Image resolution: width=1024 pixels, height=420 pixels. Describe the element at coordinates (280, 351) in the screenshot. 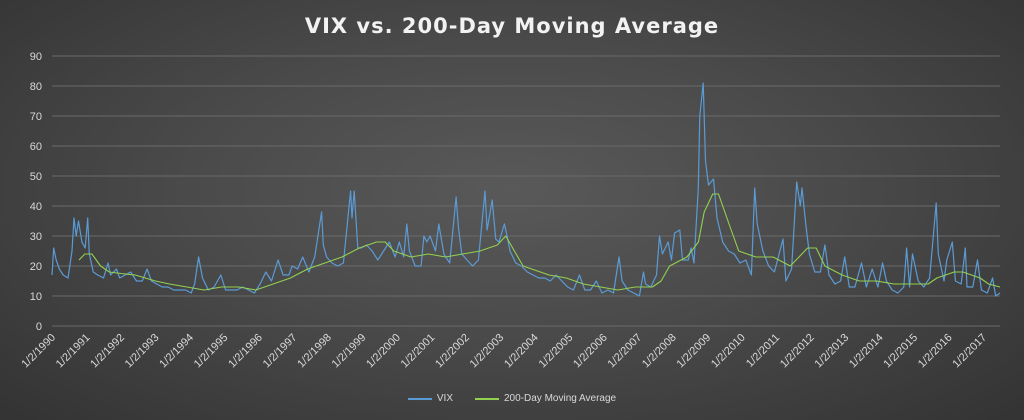

I see `x-tick-label: 1/2/1997` at that location.